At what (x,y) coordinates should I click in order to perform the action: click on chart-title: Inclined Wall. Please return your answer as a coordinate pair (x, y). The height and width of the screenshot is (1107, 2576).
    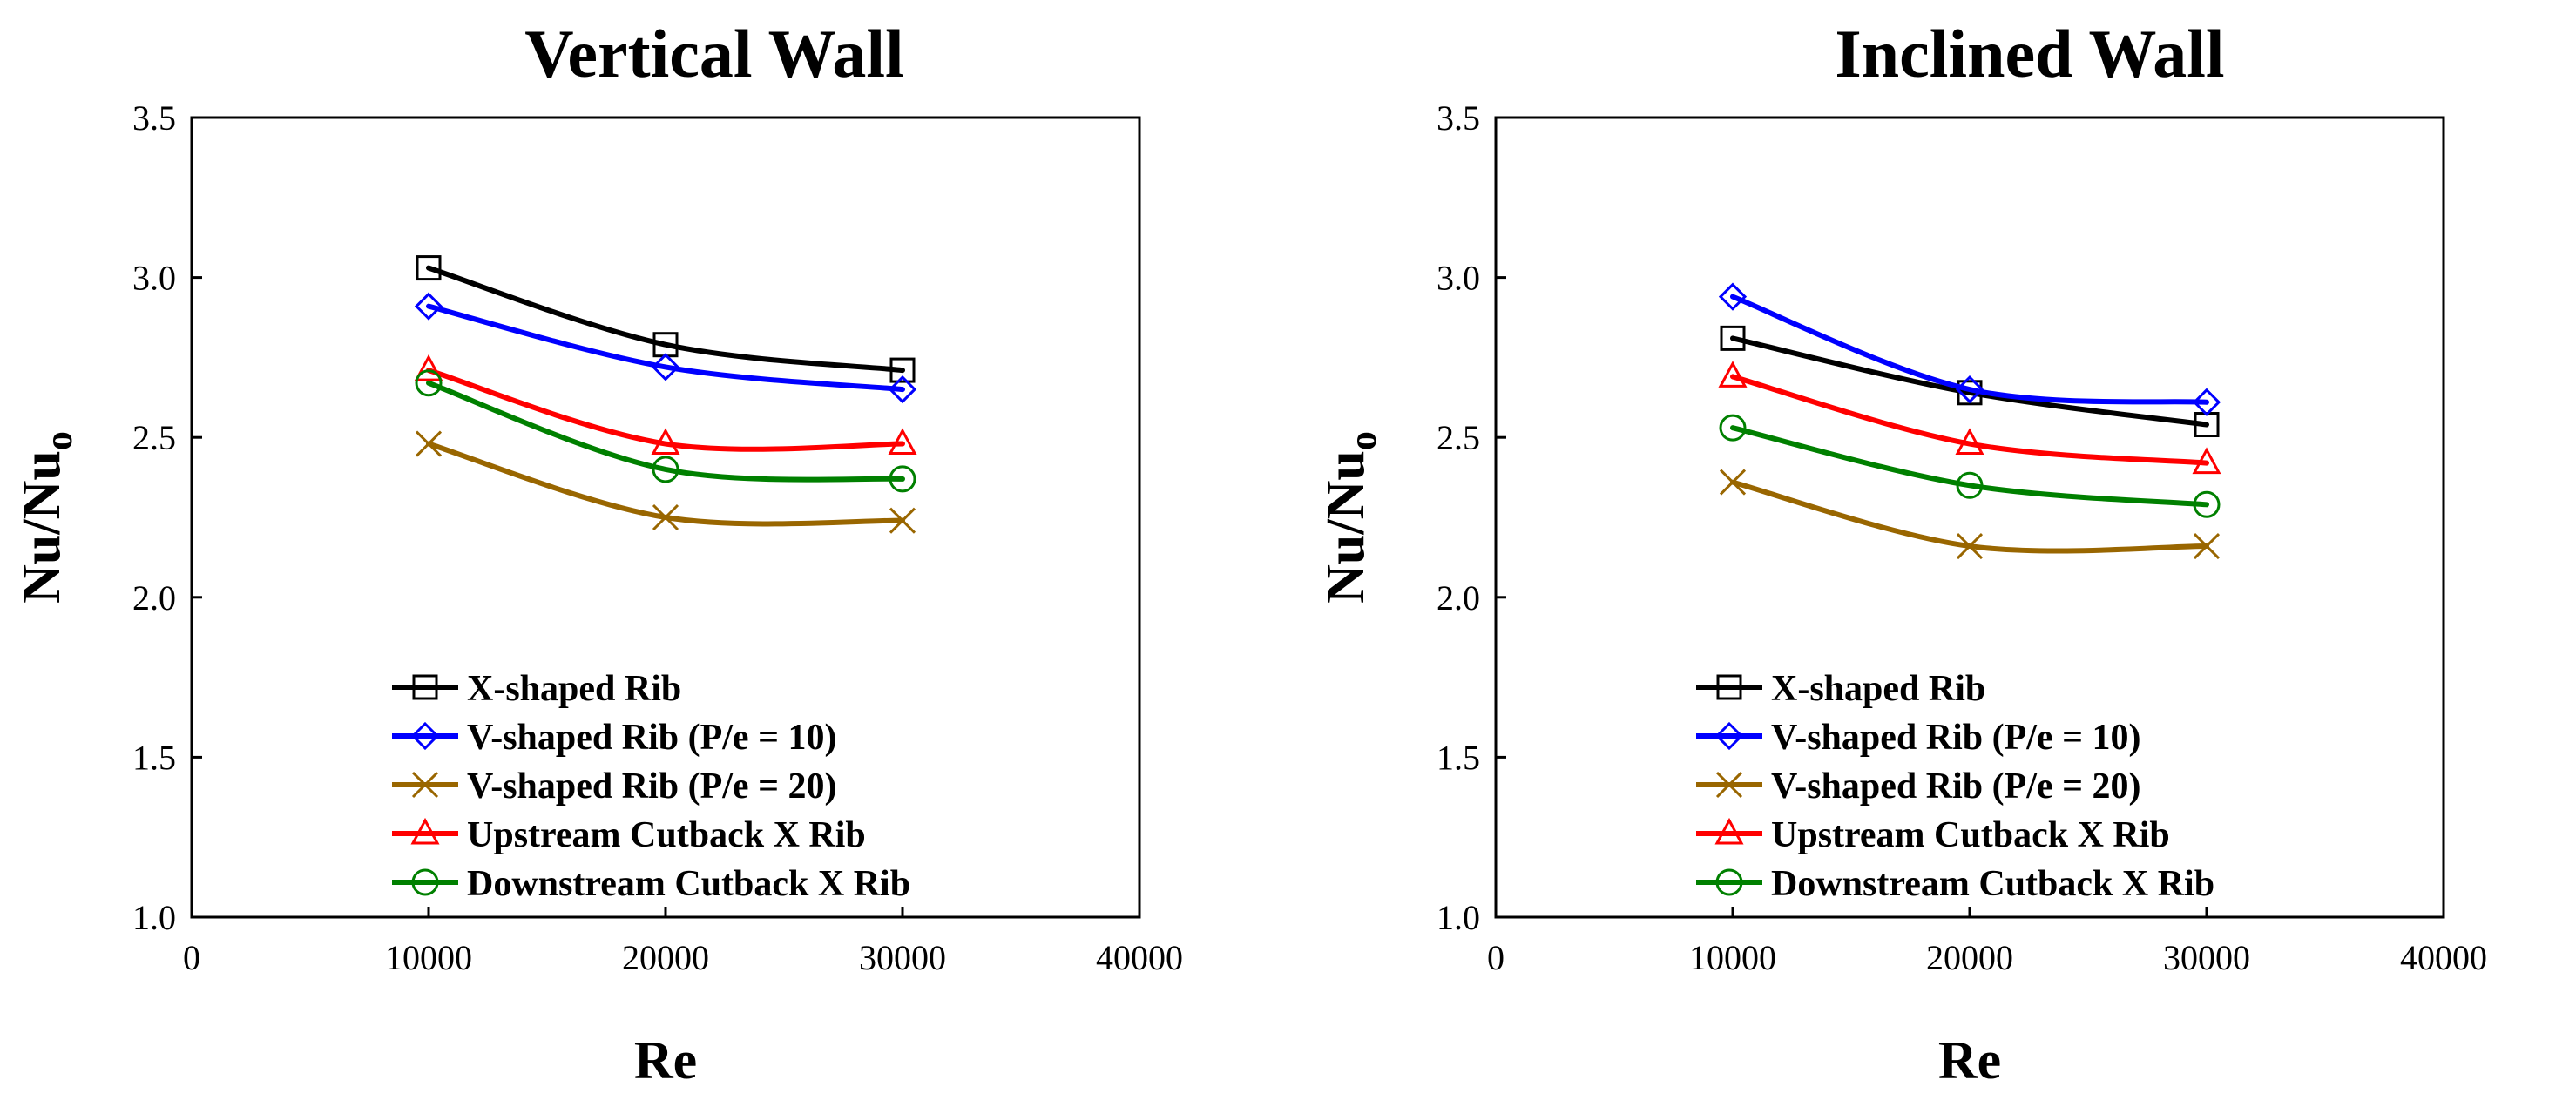
    Looking at the image, I should click on (2030, 53).